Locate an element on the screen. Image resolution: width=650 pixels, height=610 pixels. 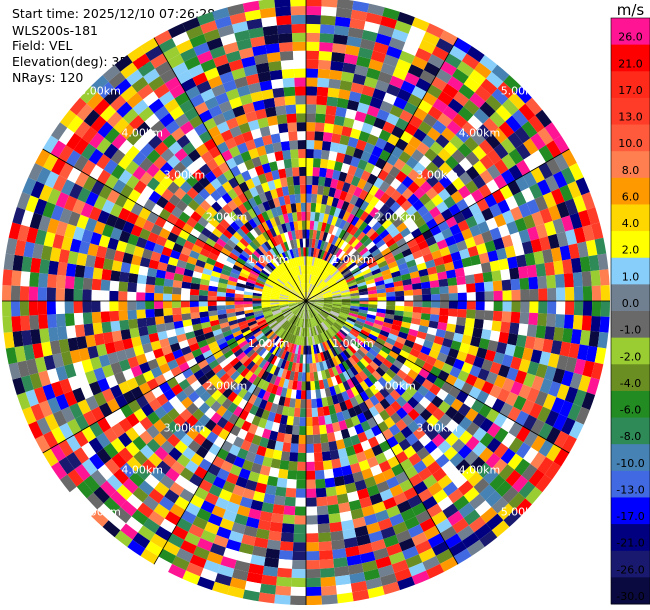
colorbar-unit-label: m/s is located at coordinates (631, 10).